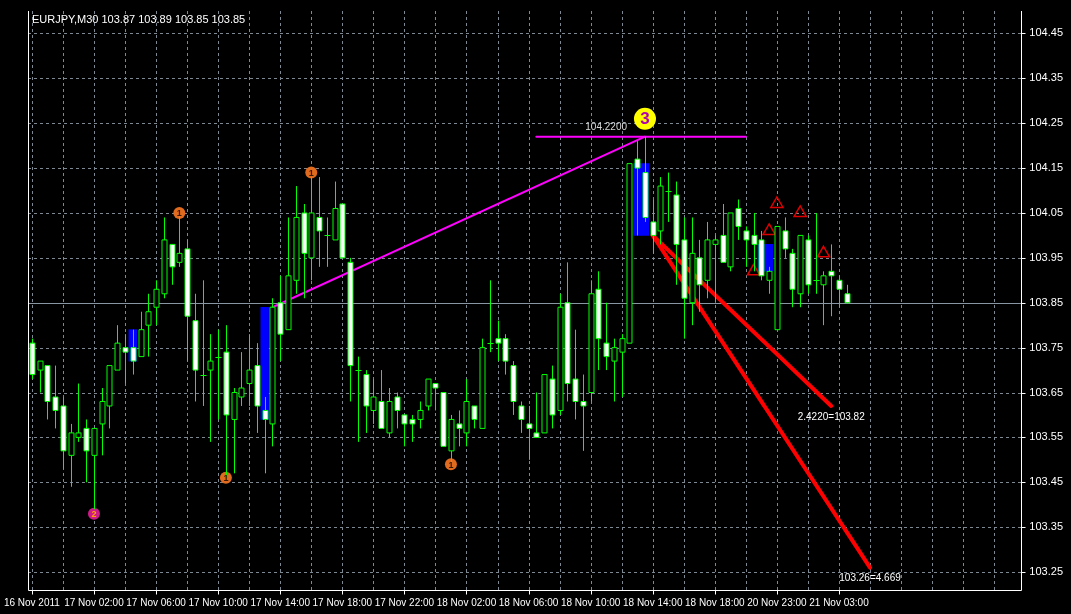 The image size is (1071, 614). Describe the element at coordinates (1046, 391) in the screenshot. I see `y-tick-label: 103.65` at that location.